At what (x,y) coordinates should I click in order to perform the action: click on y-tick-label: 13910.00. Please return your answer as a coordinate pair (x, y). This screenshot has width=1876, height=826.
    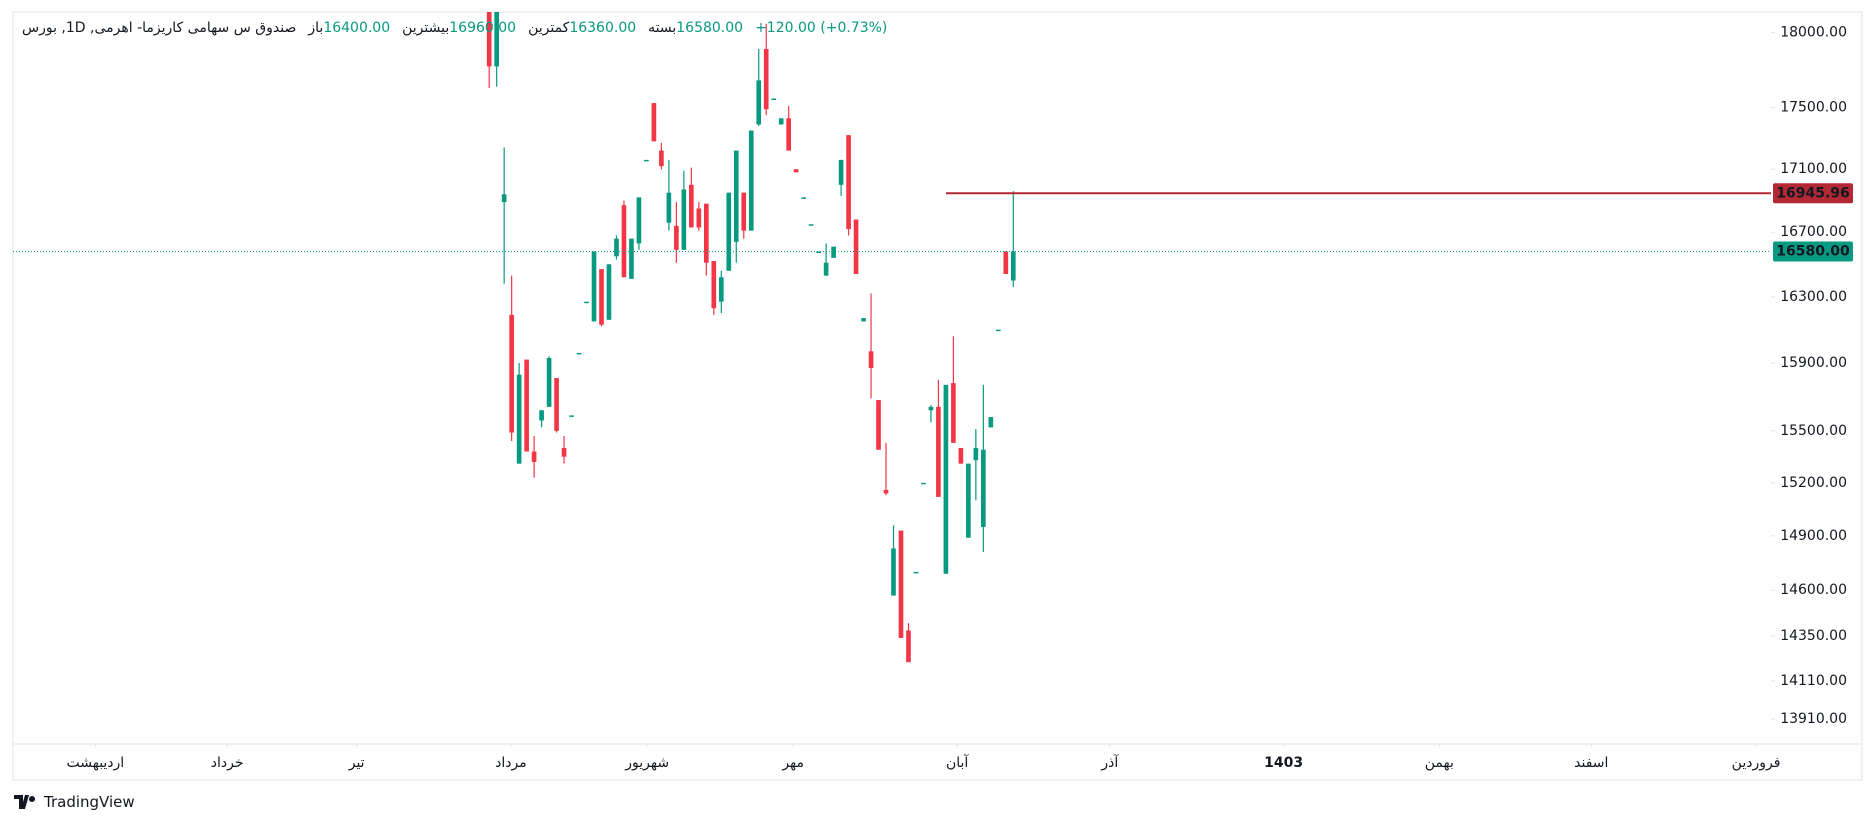
    Looking at the image, I should click on (1813, 719).